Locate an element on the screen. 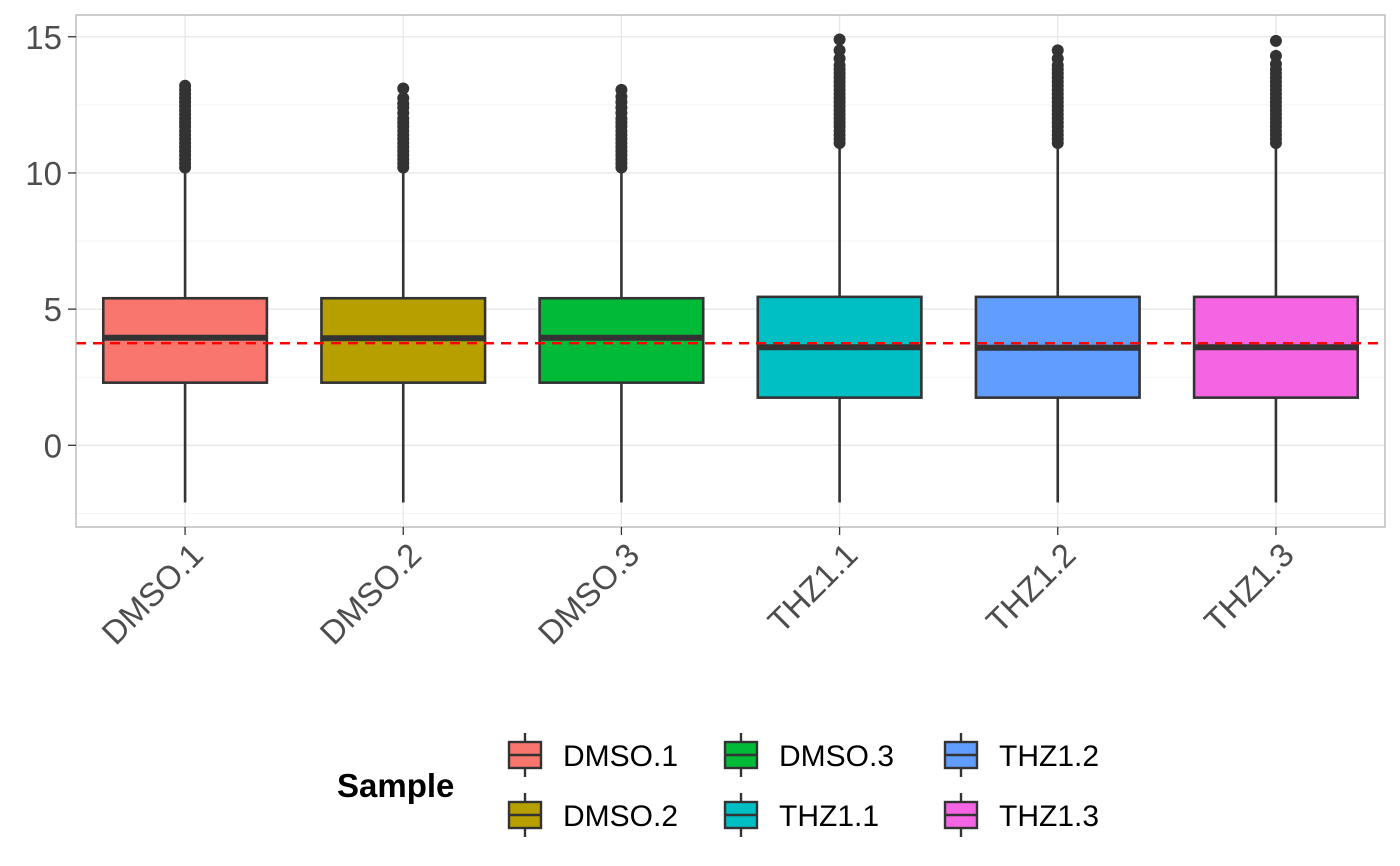  legend-item-THZ1.1: THZ1.1 is located at coordinates (801, 815).